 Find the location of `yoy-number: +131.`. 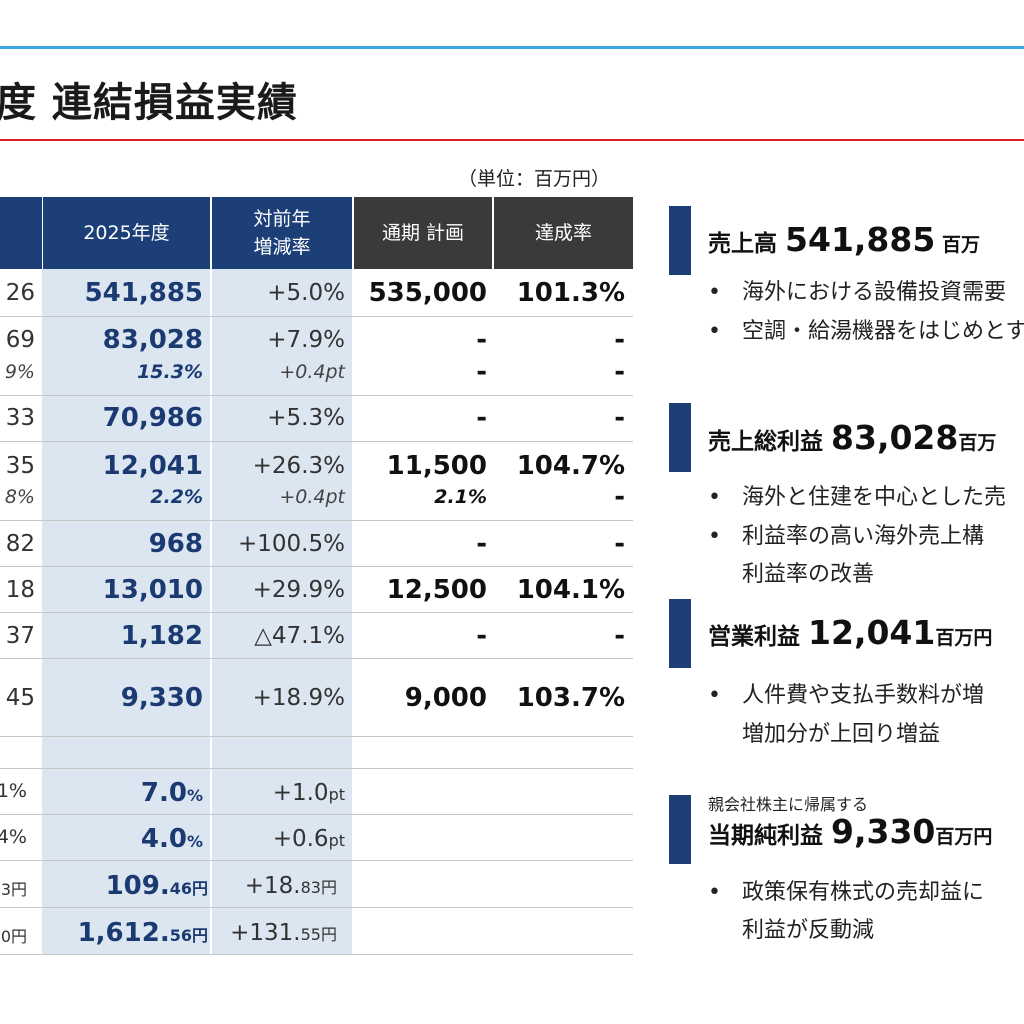

yoy-number: +131. is located at coordinates (265, 933).